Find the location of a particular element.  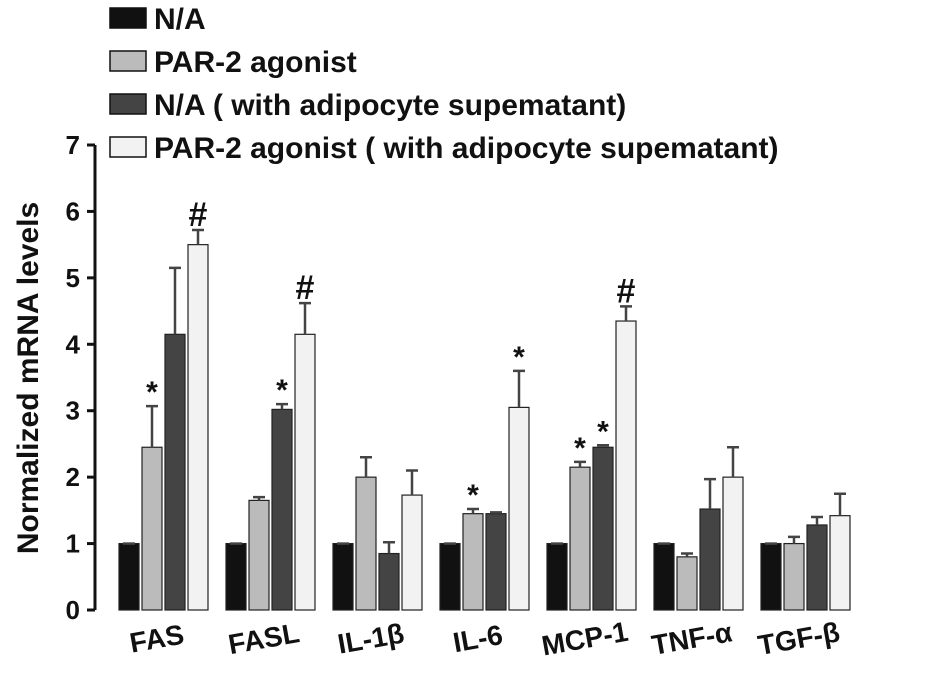

y-tick-label: 5 is located at coordinates (73, 278).